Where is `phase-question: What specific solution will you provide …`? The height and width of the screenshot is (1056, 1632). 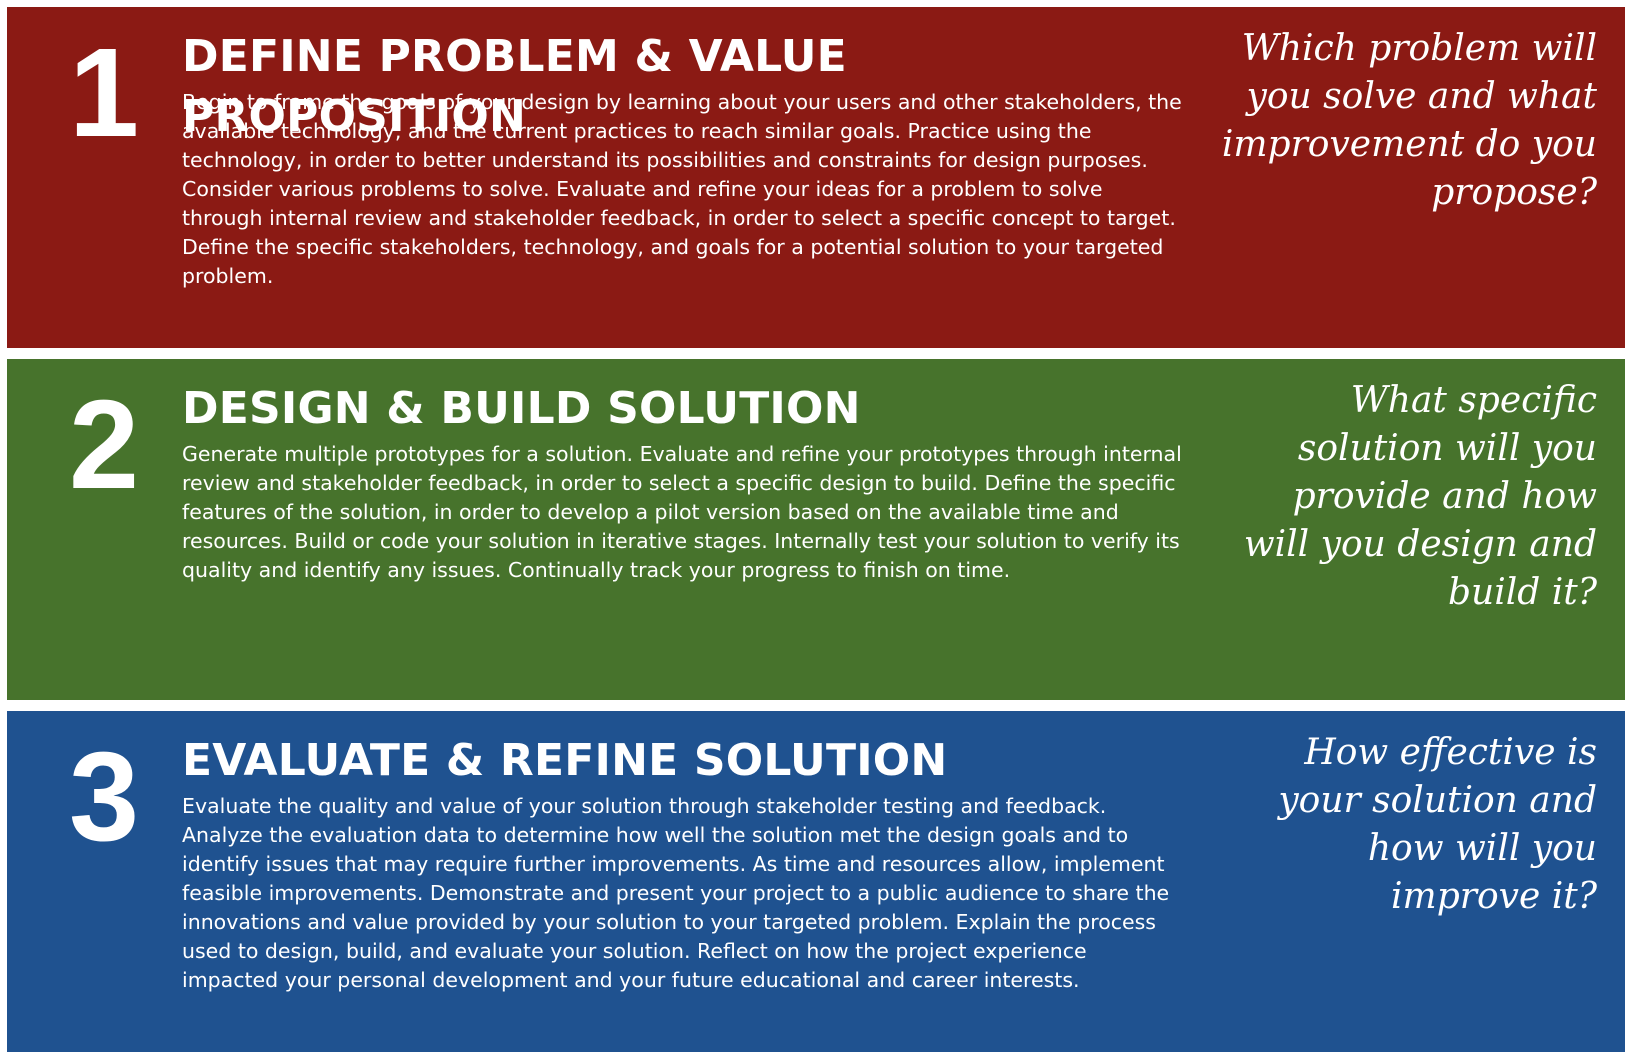 phase-question: What specific solution will you provide … is located at coordinates (1420, 496).